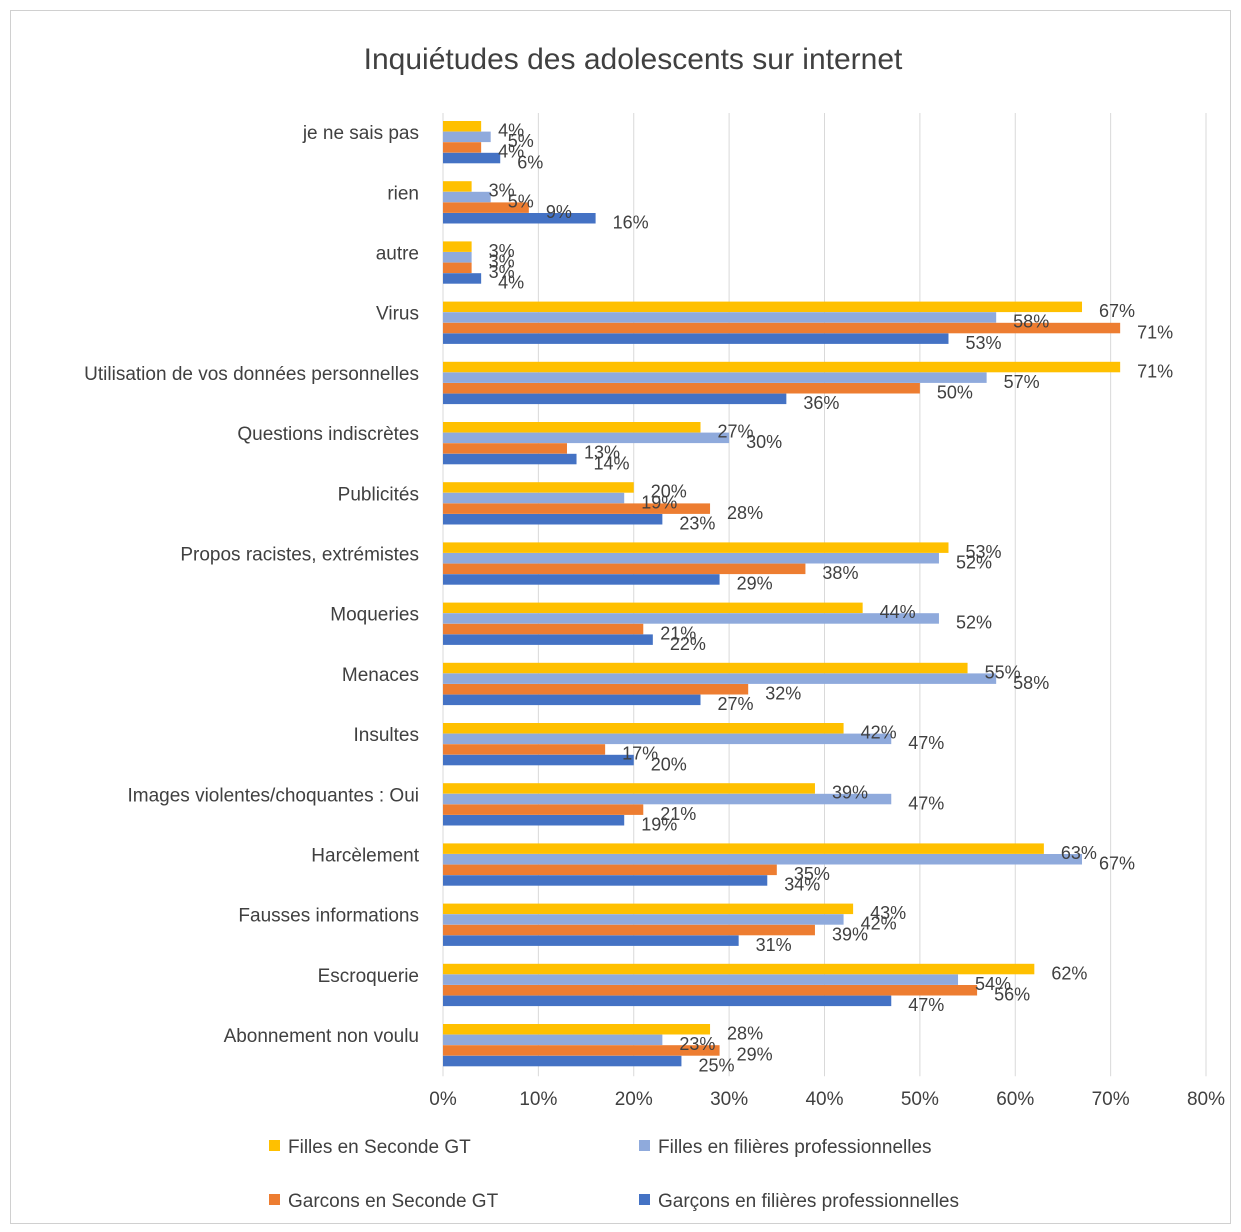 Image resolution: width=1241 pixels, height=1232 pixels. Describe the element at coordinates (795, 1147) in the screenshot. I see `legend-label: Filles en filières professionnelles` at that location.